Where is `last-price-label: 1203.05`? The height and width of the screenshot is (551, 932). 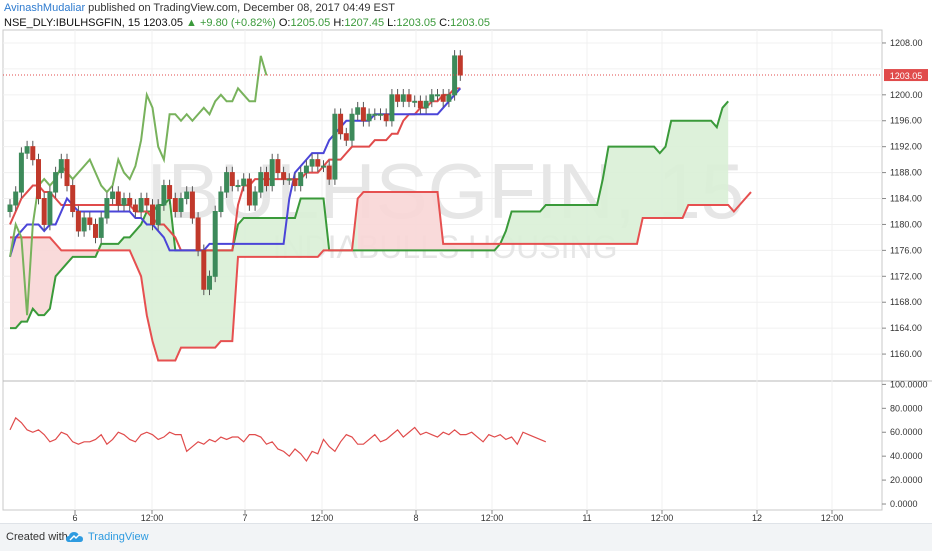 last-price-label: 1203.05 is located at coordinates (906, 76).